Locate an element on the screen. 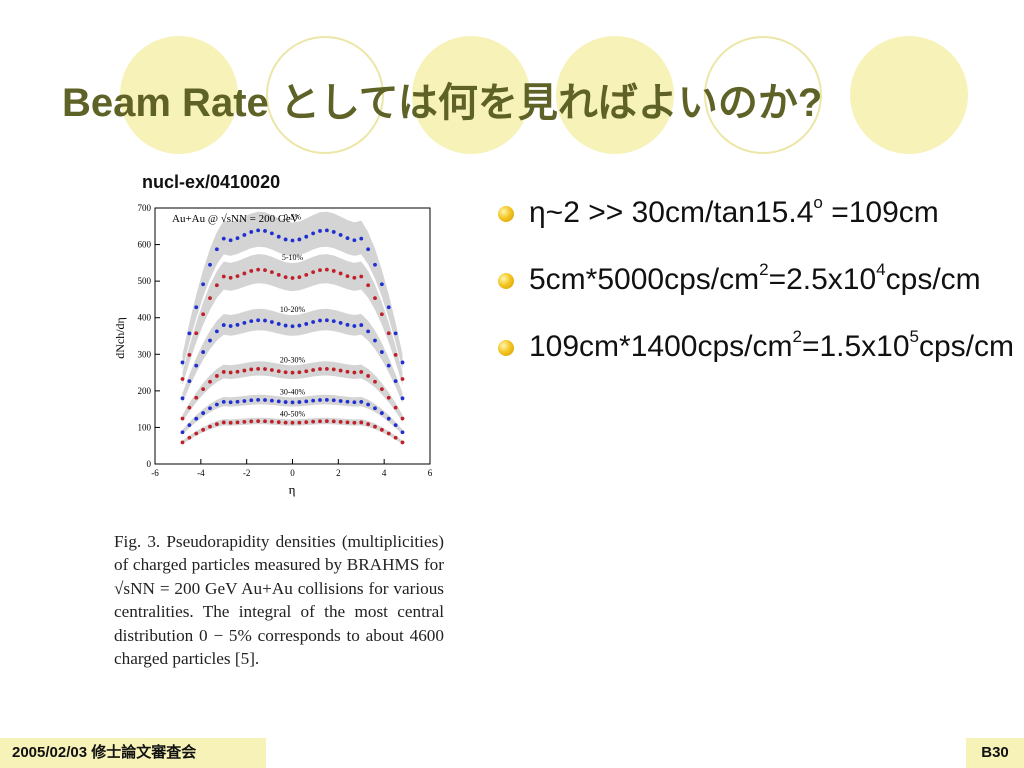 This screenshot has width=1024, height=768. y-tick-label: 700 is located at coordinates (145, 208).